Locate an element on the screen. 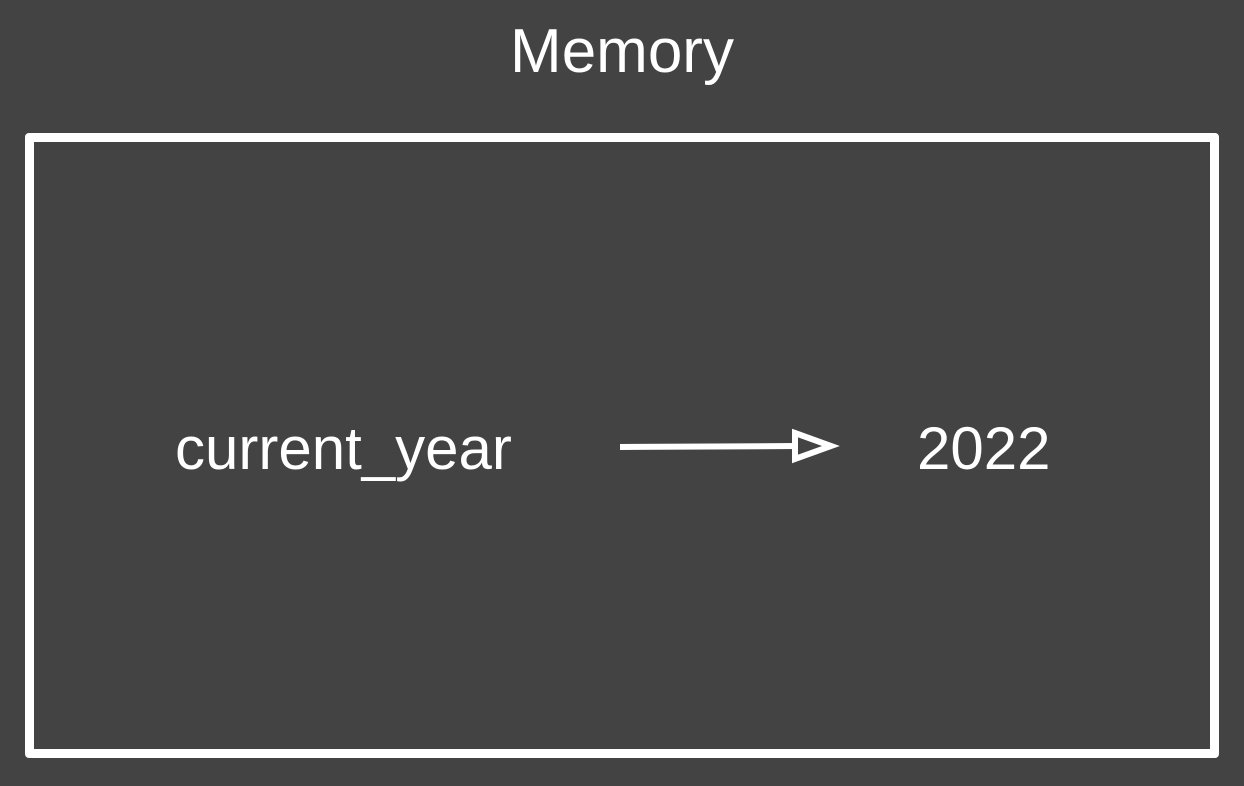  variable-value: 2022 is located at coordinates (984, 448).